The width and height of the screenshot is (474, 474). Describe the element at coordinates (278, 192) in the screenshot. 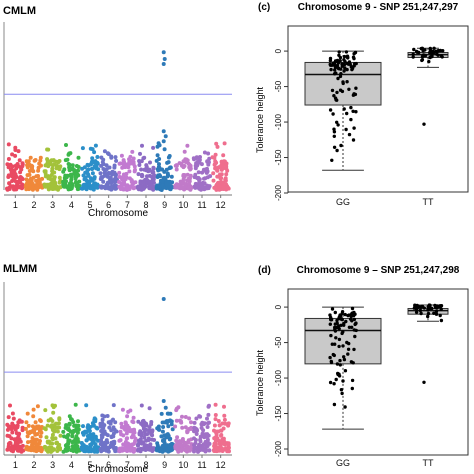

I see `y-tick-label: -200` at that location.